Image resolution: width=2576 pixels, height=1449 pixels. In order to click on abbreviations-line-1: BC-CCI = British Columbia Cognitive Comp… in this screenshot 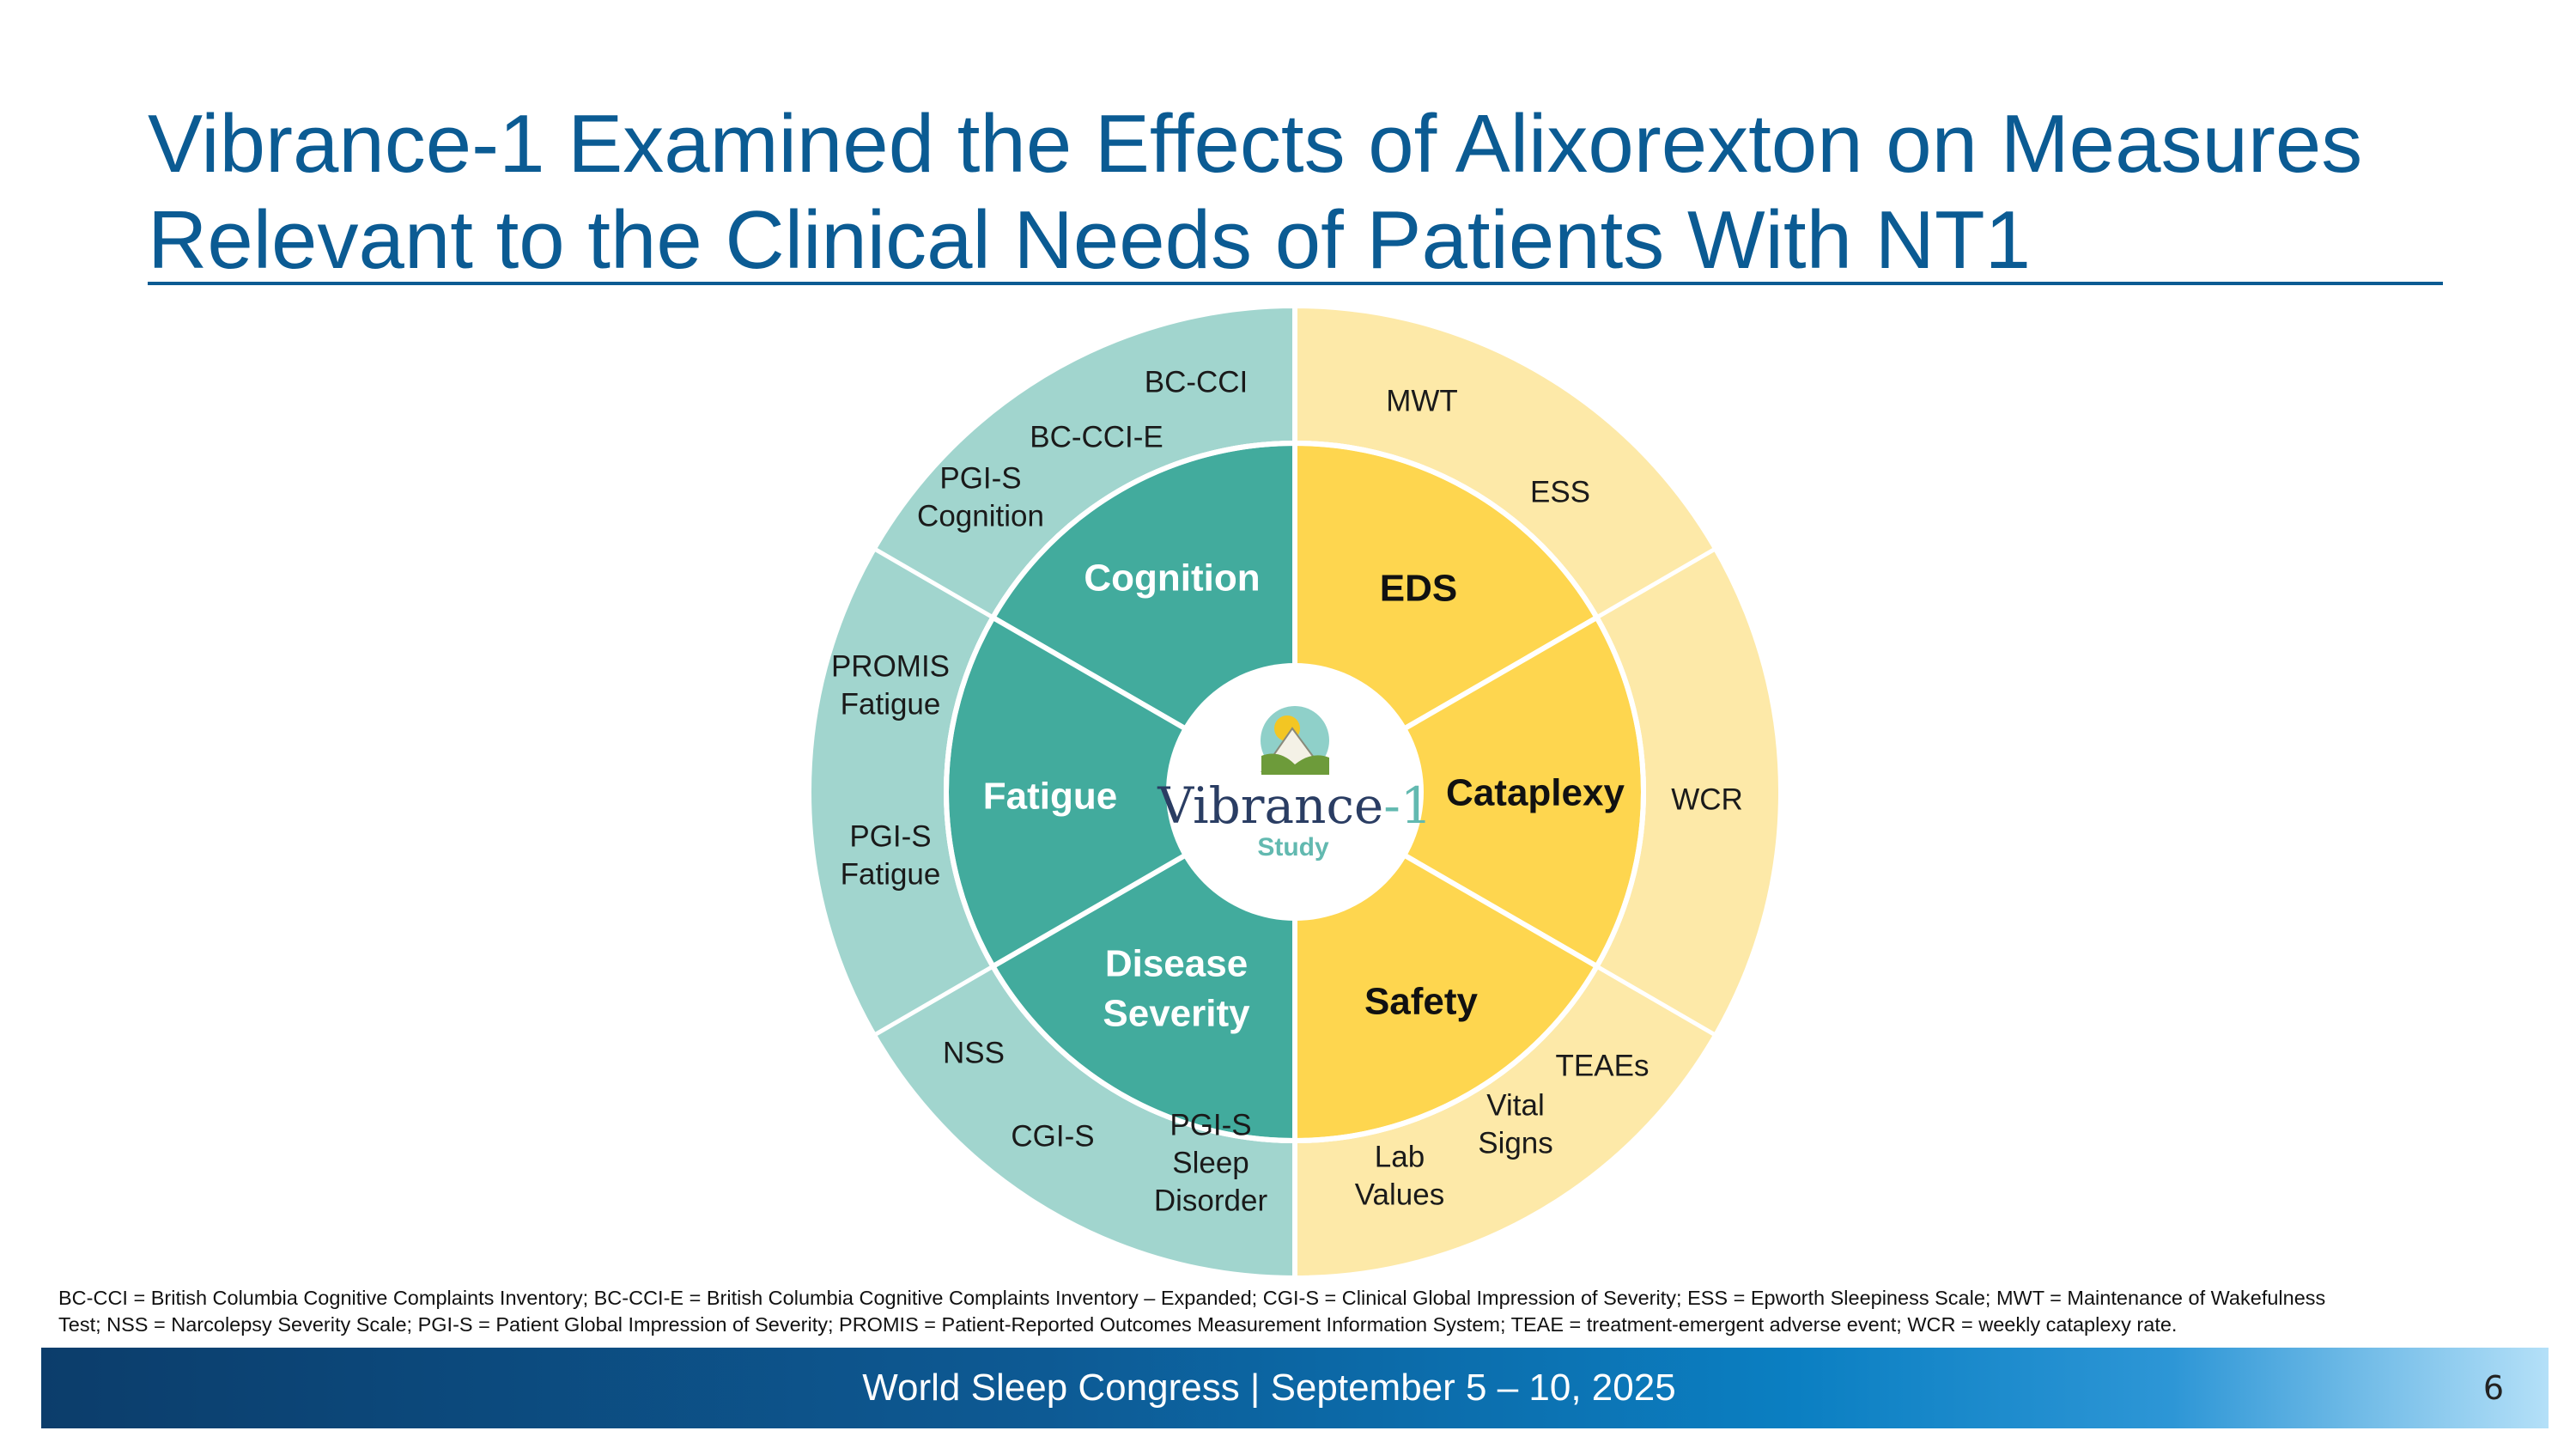, I will do `click(1192, 1298)`.